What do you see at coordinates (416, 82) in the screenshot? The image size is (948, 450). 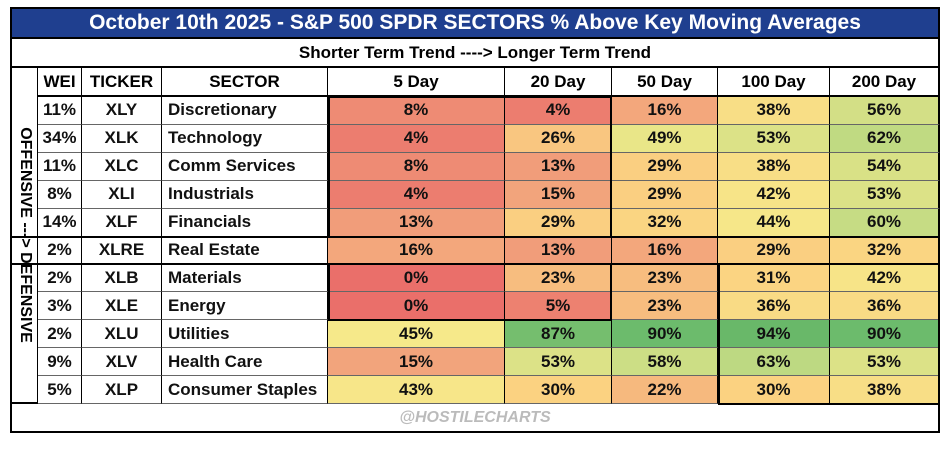 I see `column-header: 5 Day` at bounding box center [416, 82].